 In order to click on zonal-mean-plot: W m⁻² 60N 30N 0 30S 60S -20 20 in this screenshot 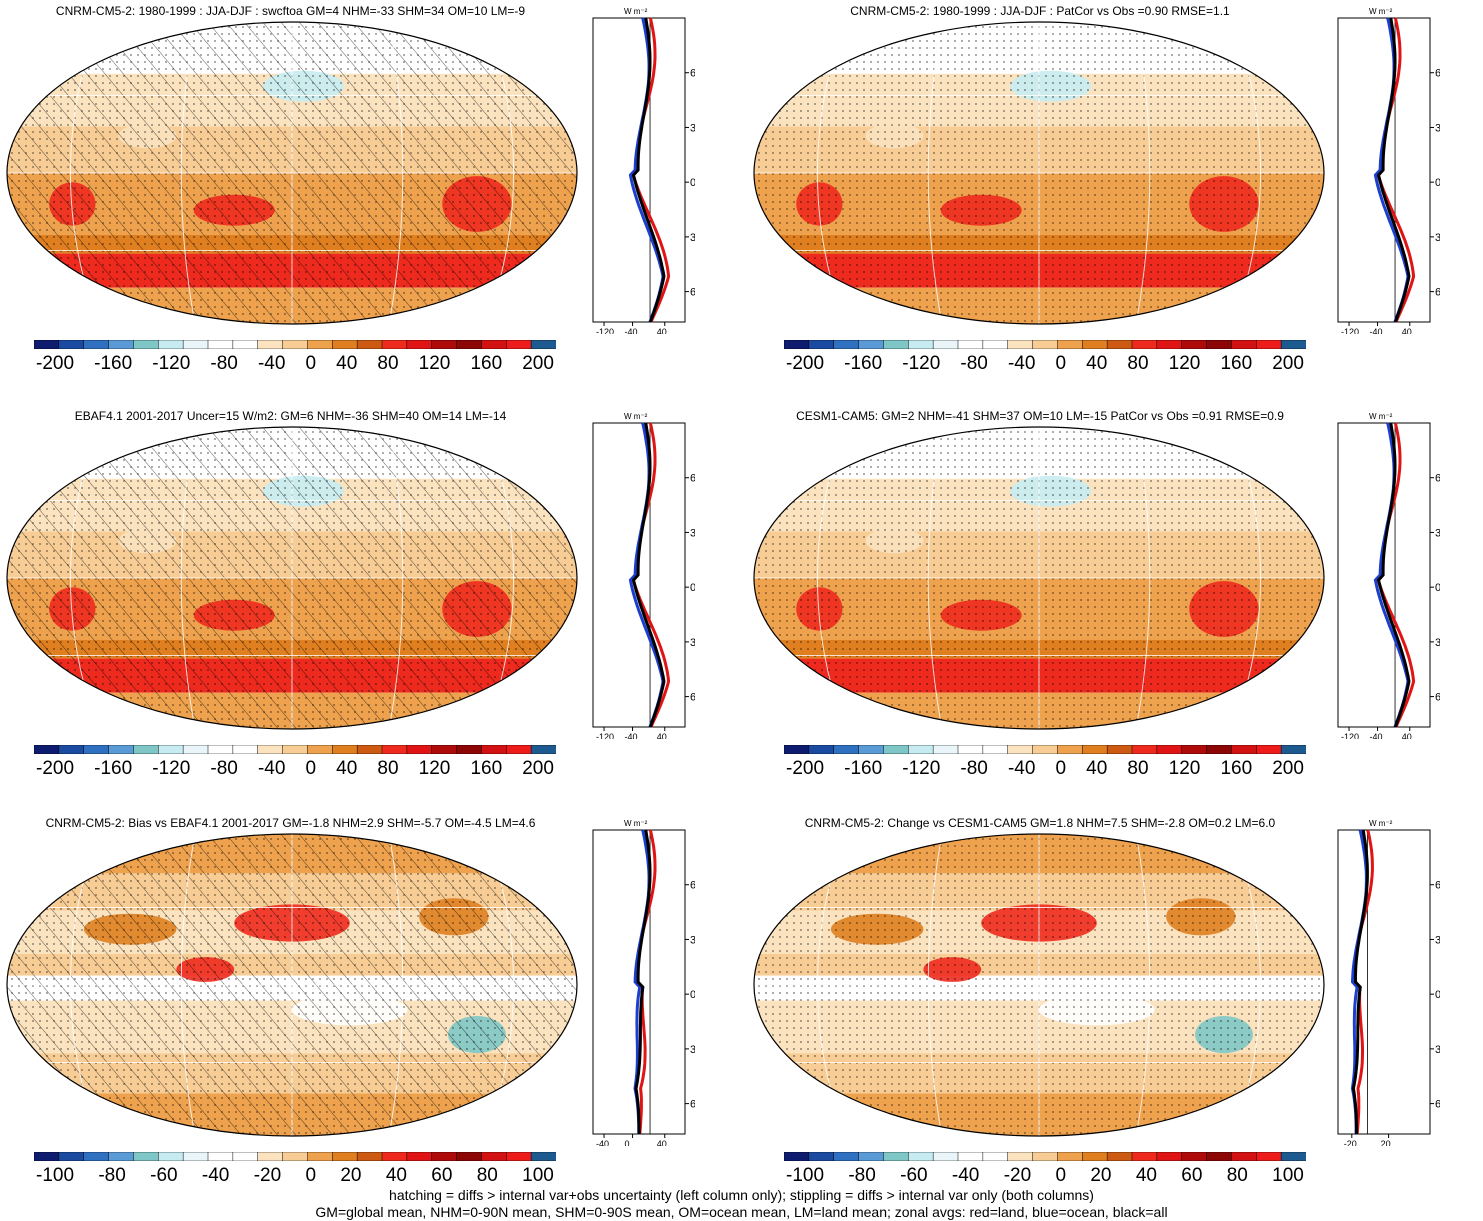, I will do `click(1388, 982)`.